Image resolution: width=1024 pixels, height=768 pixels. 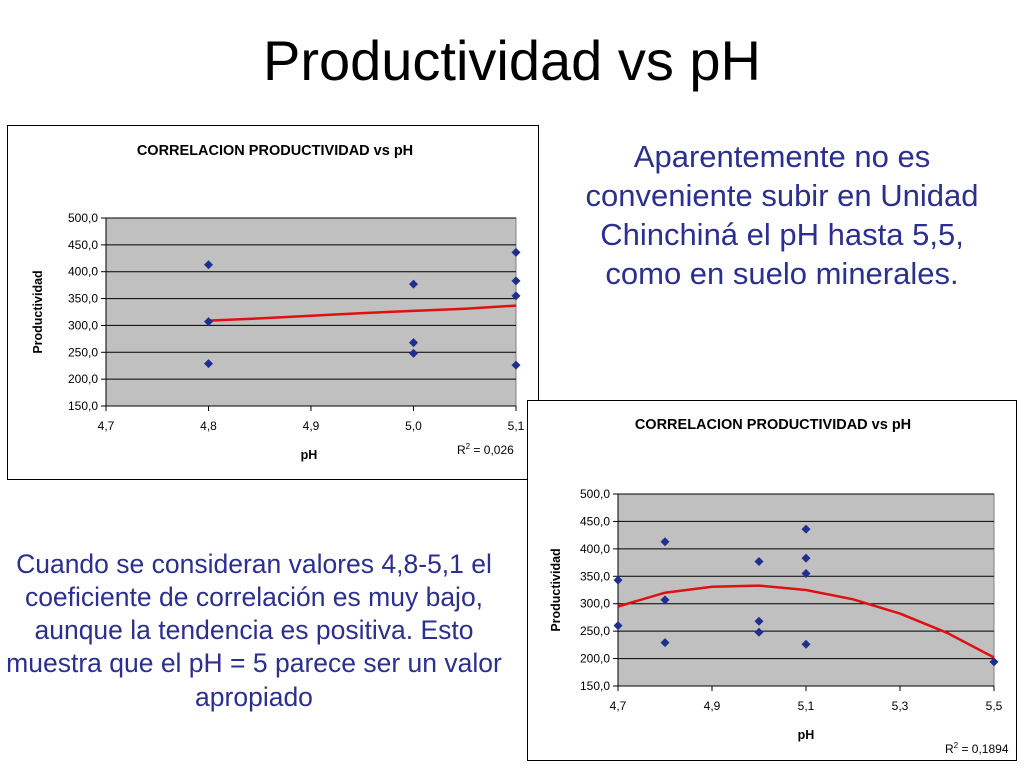 I want to click on x-tick-label: 5,3, so click(x=900, y=706).